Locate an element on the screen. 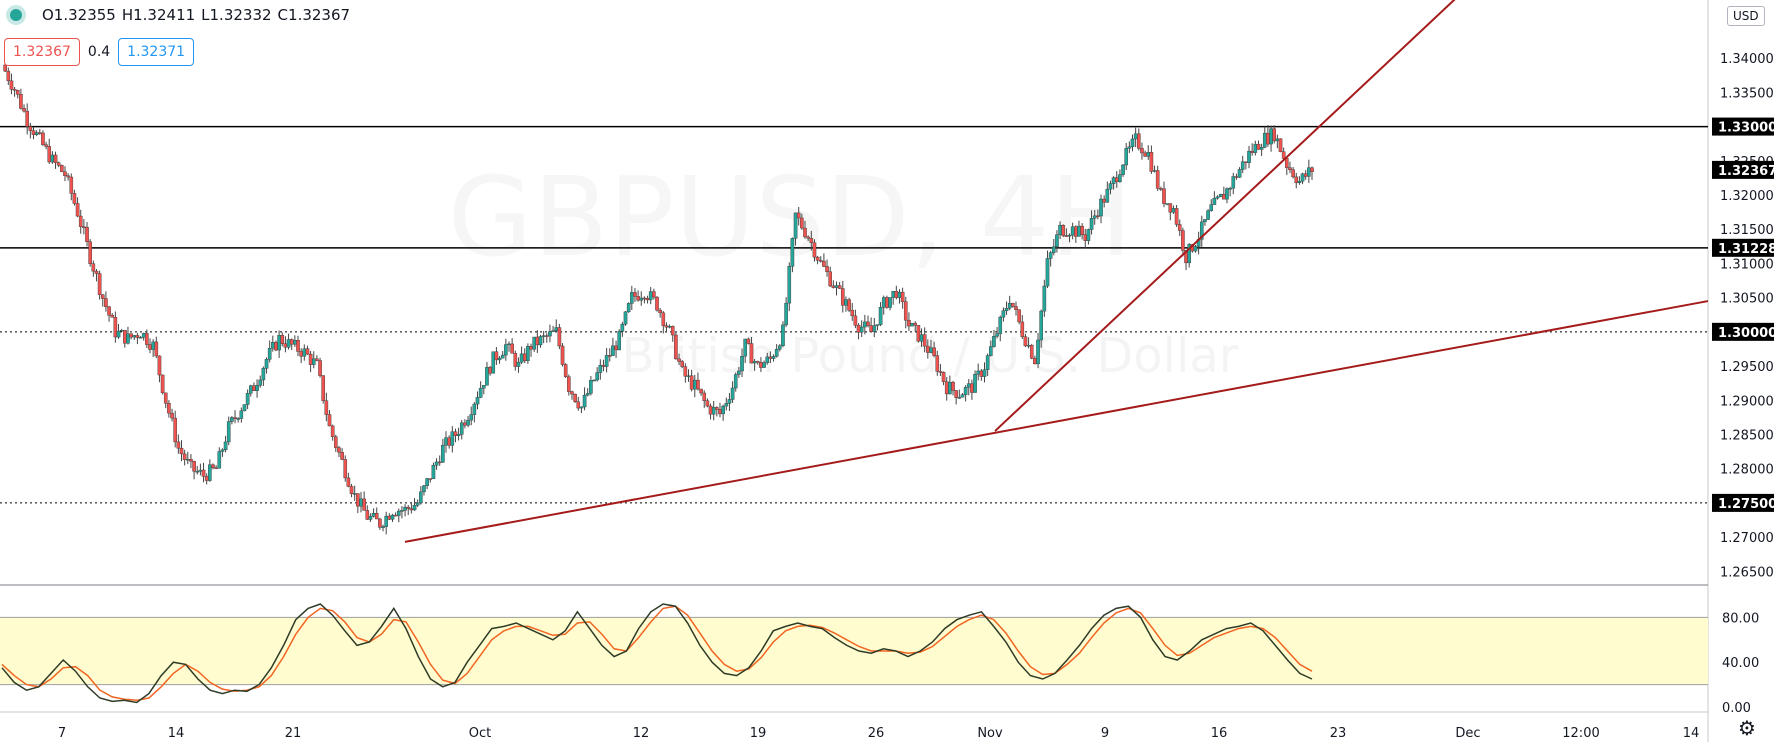 The image size is (1776, 742). price-tick-label: 1.26500 is located at coordinates (1747, 572).